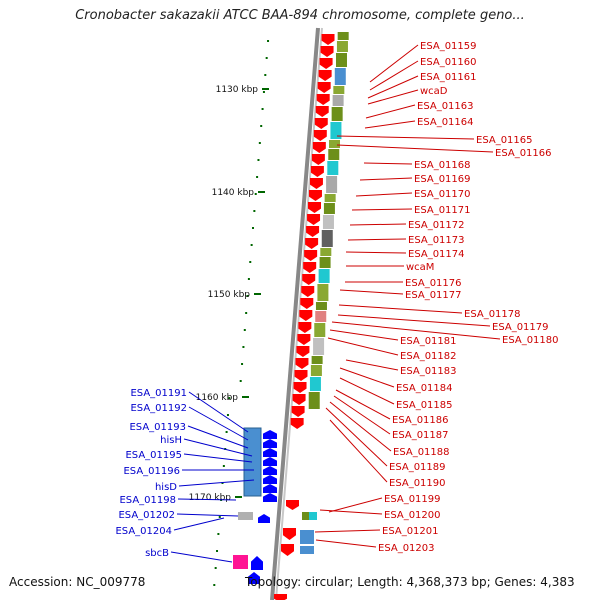 The height and width of the screenshot is (600, 600). What do you see at coordinates (492, 314) in the screenshot?
I see `forward-gene-label: ESA_01178` at bounding box center [492, 314].